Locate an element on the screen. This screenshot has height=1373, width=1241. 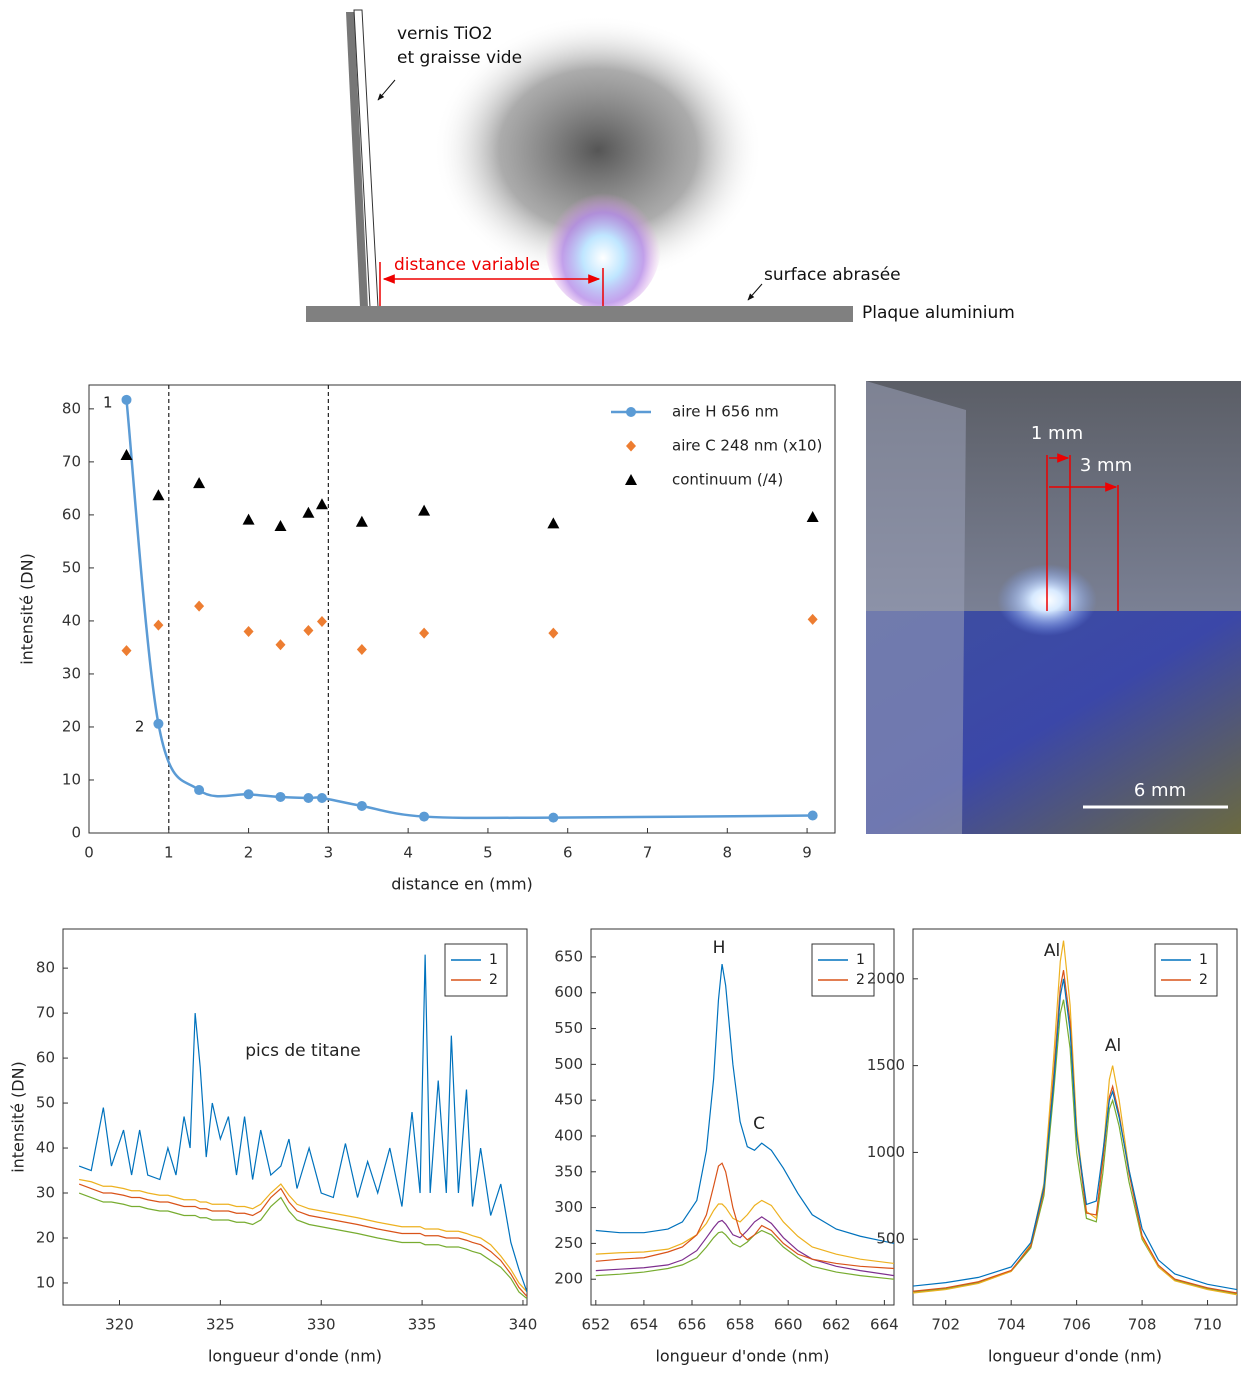
x-axis-label: distance en (mm) is located at coordinates (462, 884).